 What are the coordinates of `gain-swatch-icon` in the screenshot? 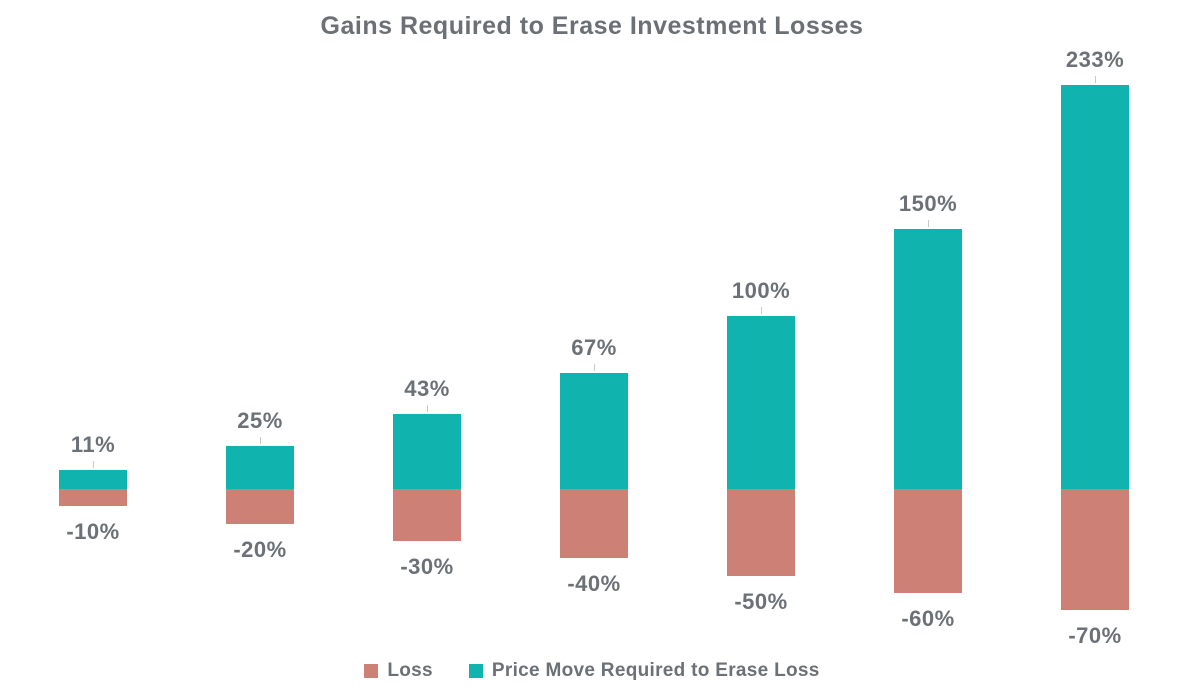 It's located at (475, 671).